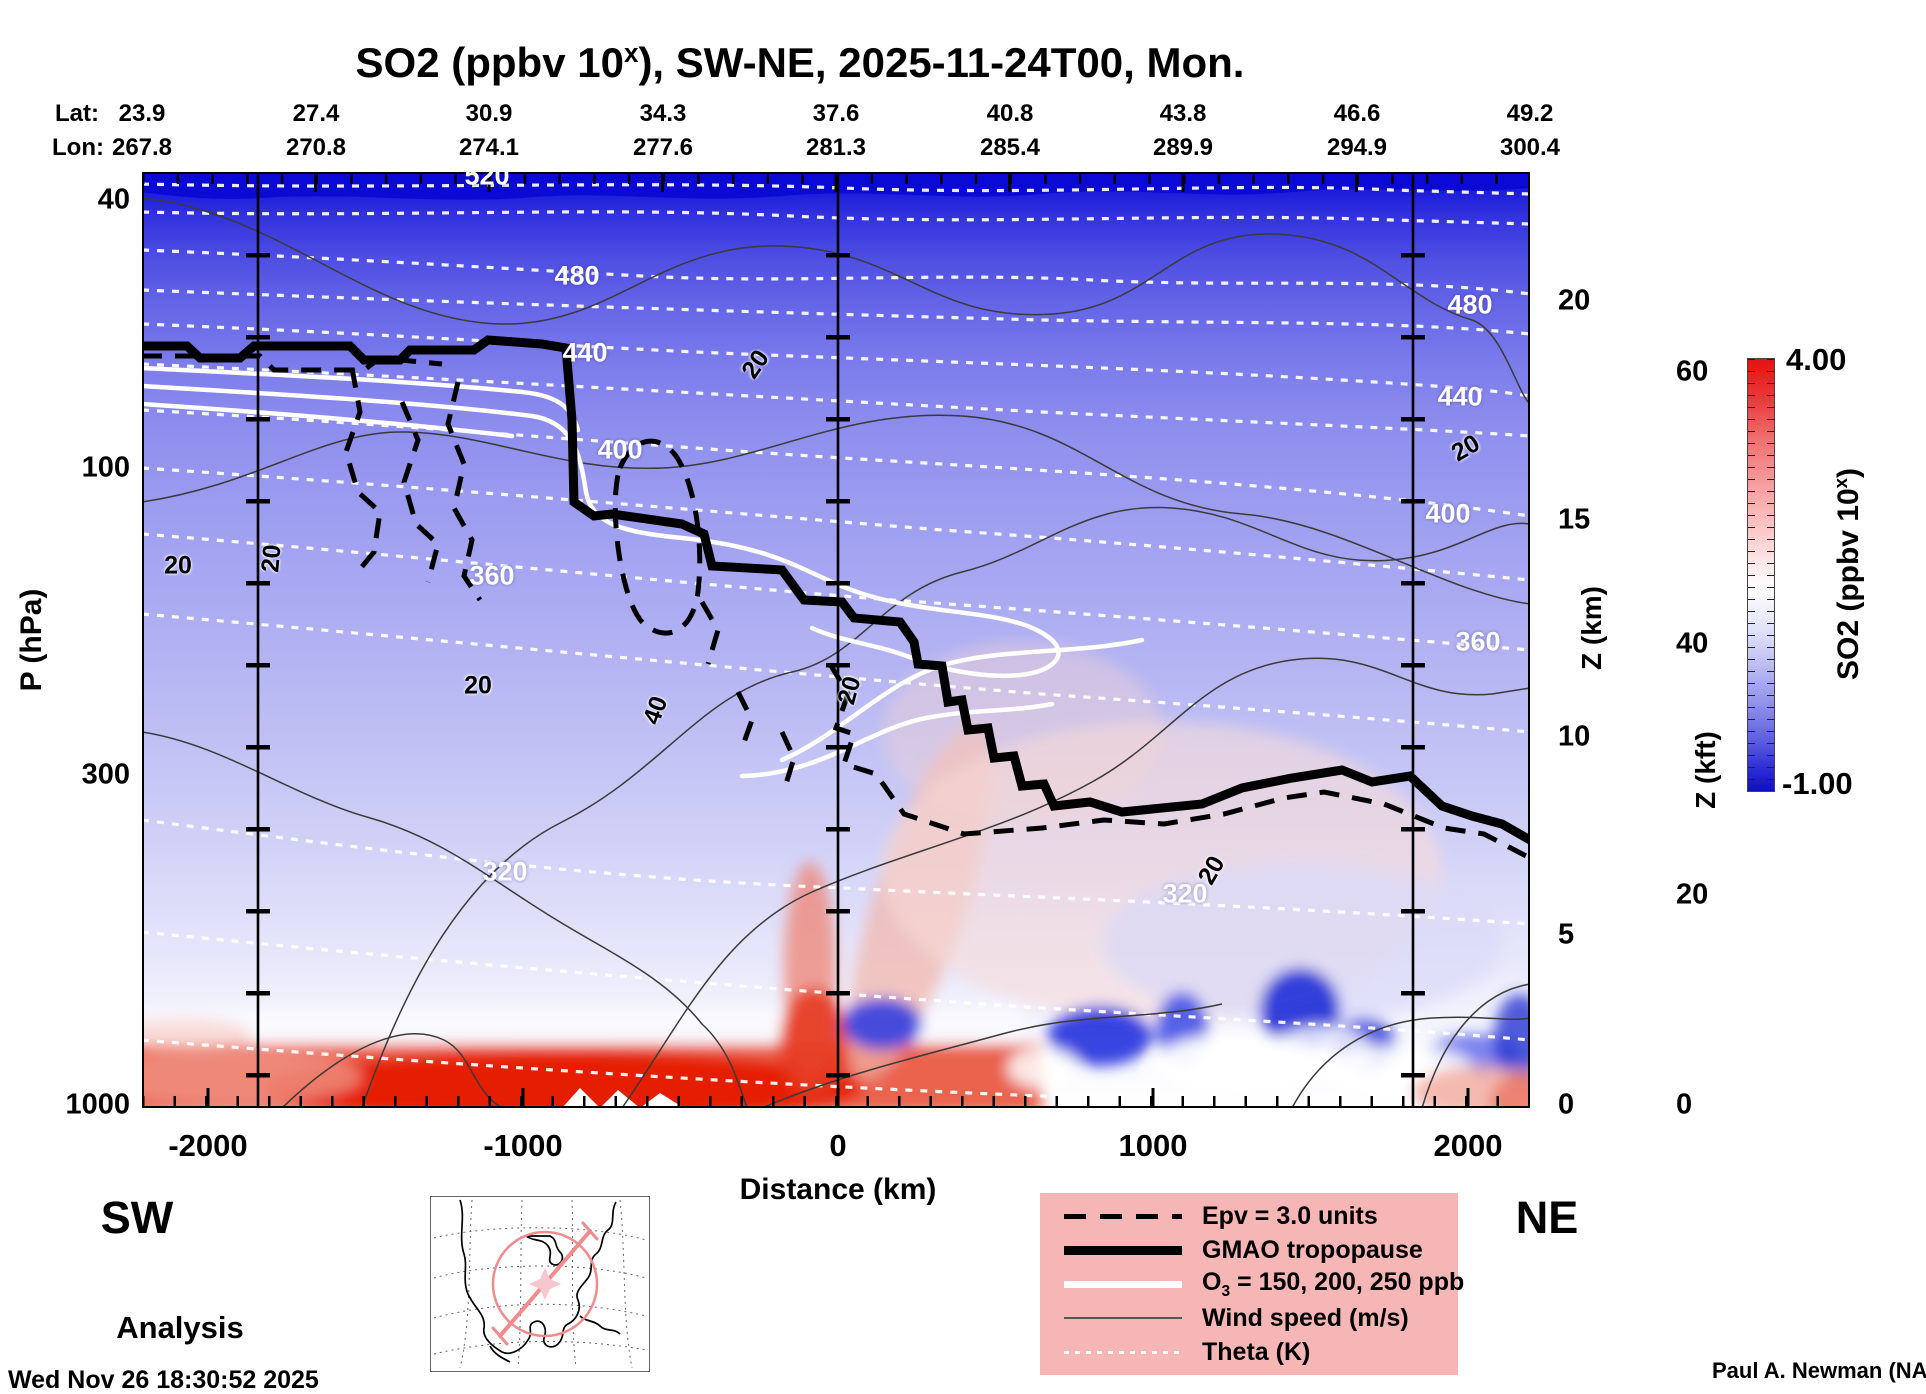  I want to click on theta-label: 520, so click(487, 181).